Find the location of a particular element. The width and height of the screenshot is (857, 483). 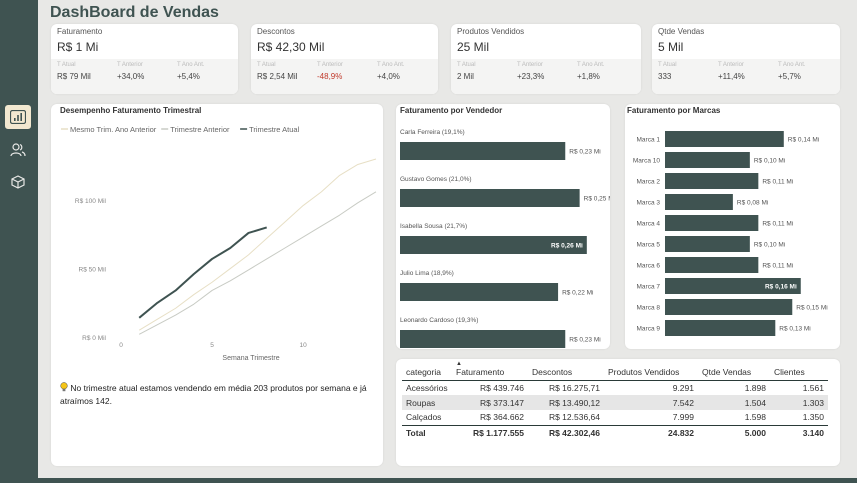

table-cell: 7.999 is located at coordinates (683, 417).